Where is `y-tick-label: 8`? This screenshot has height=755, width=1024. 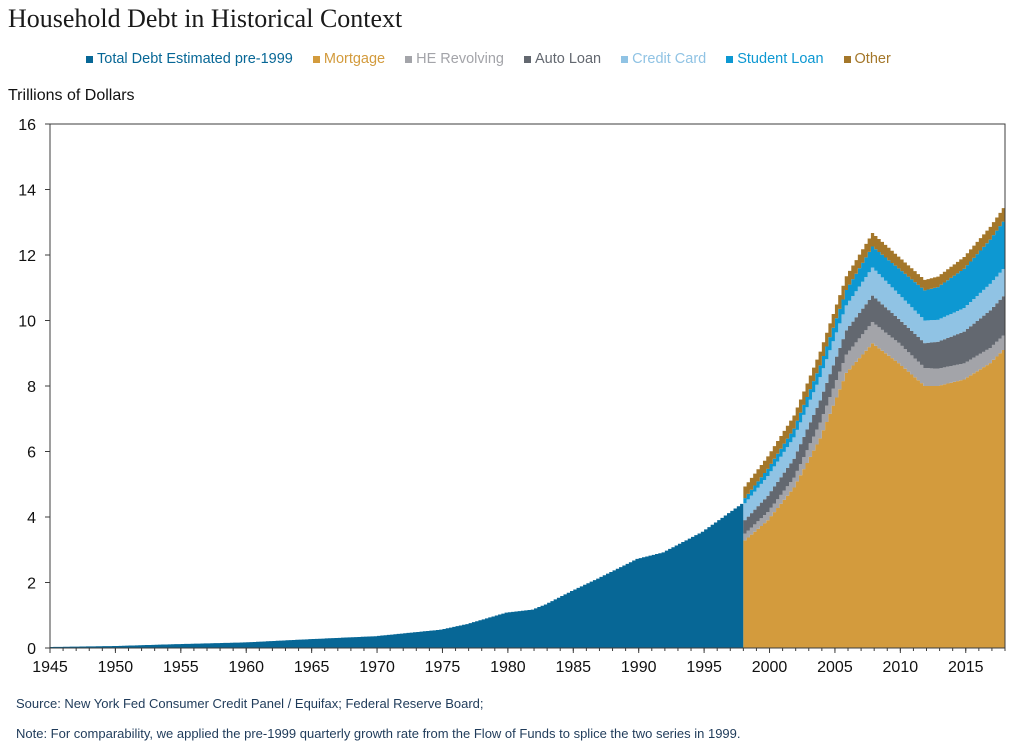 y-tick-label: 8 is located at coordinates (31, 387).